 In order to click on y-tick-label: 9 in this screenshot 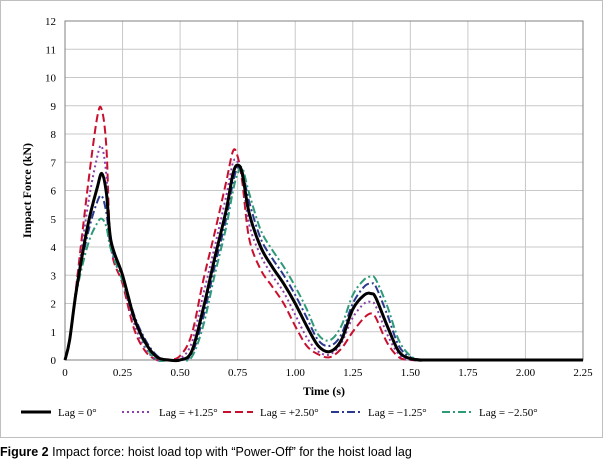, I will do `click(54, 107)`.